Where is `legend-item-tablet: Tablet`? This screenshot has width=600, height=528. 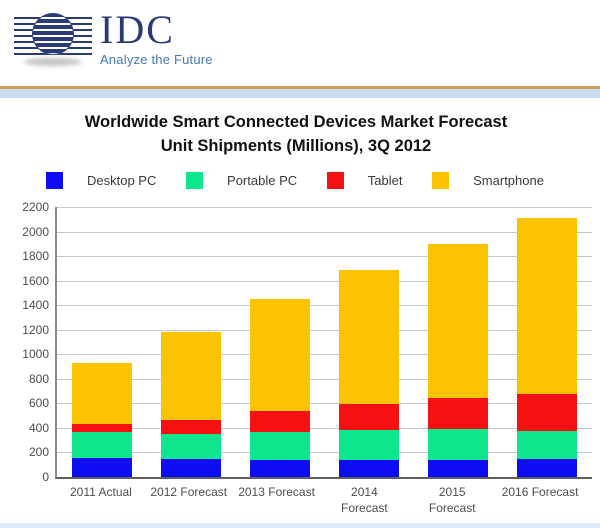
legend-item-tablet: Tablet is located at coordinates (364, 180).